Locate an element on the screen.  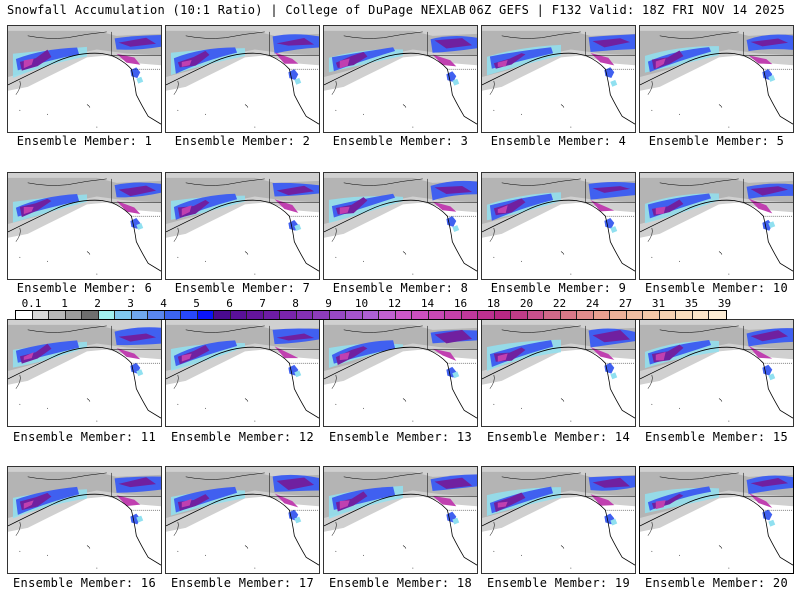
ensemble-member-label: Ensemble Member: 6 is located at coordinates (84, 288).